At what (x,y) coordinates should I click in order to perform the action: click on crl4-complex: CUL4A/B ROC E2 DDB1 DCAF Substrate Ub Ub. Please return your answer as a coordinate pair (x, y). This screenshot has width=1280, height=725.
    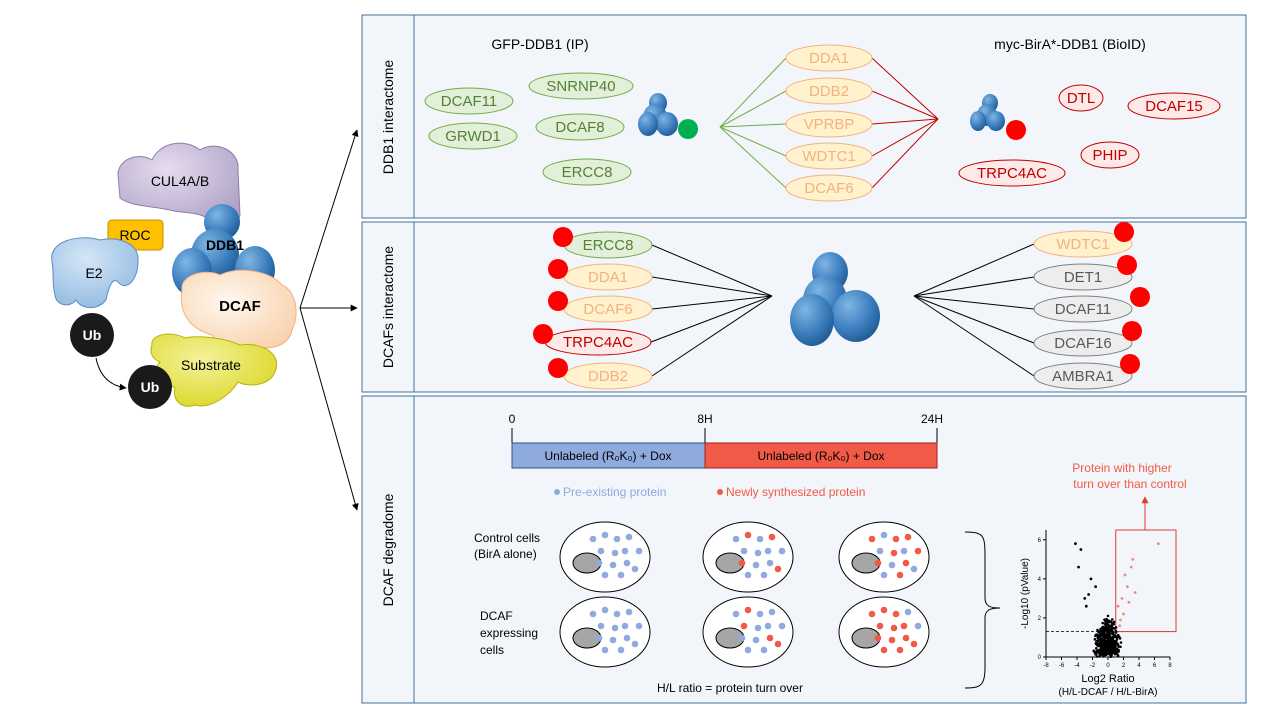
    Looking at the image, I should click on (174, 275).